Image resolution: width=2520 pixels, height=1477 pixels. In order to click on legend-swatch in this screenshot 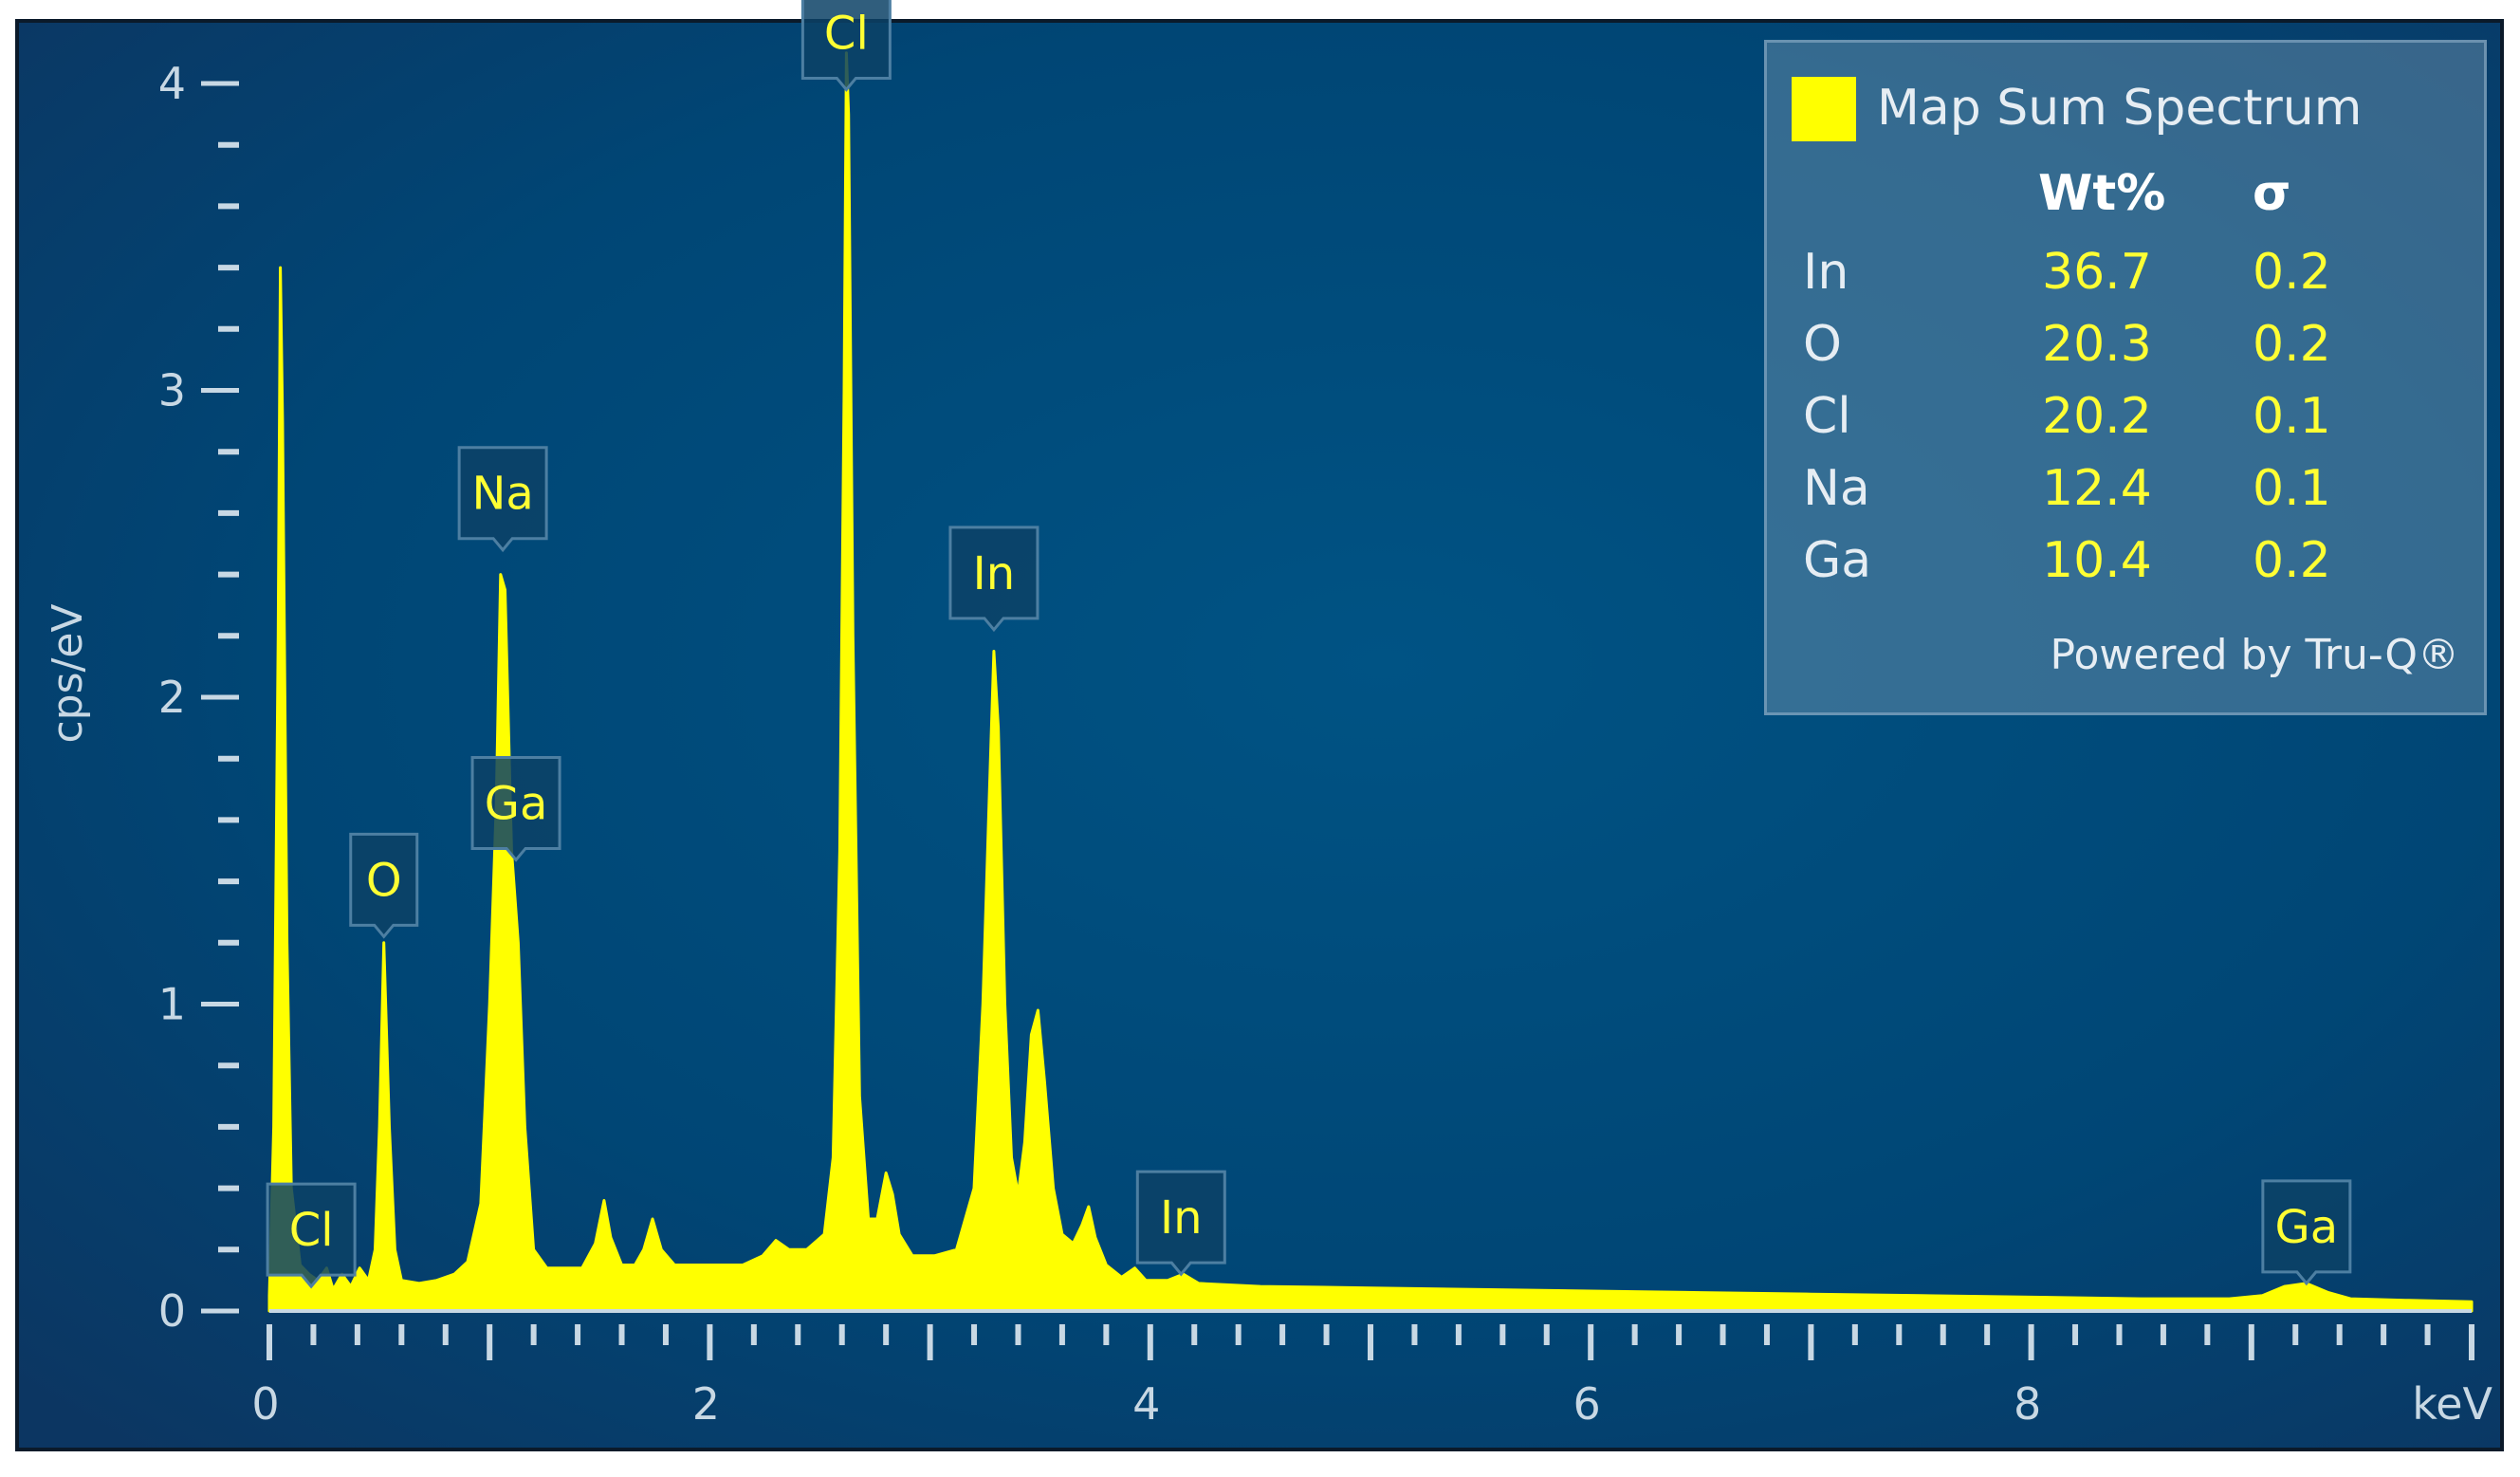, I will do `click(1824, 109)`.